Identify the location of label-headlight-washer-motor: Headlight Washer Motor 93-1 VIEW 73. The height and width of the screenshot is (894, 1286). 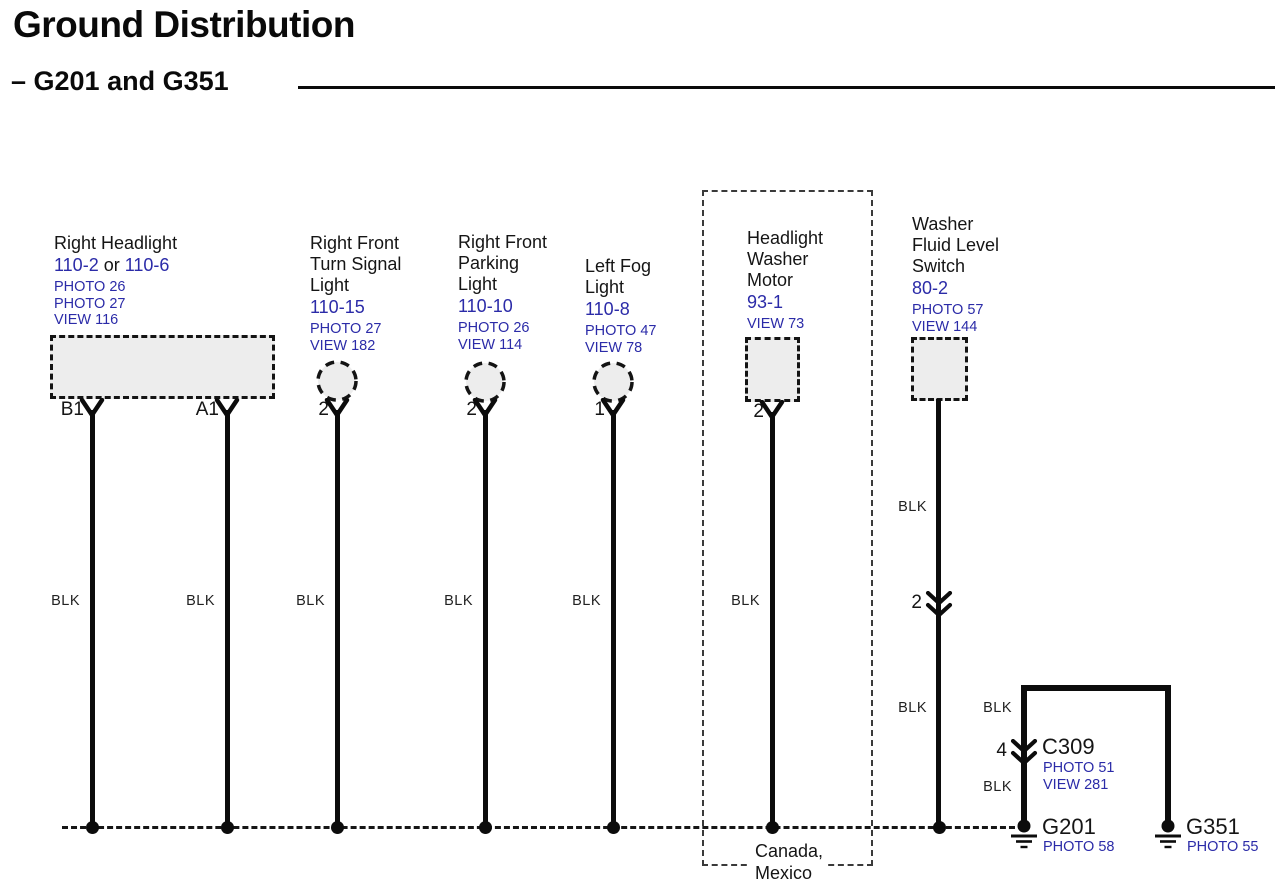
(785, 280).